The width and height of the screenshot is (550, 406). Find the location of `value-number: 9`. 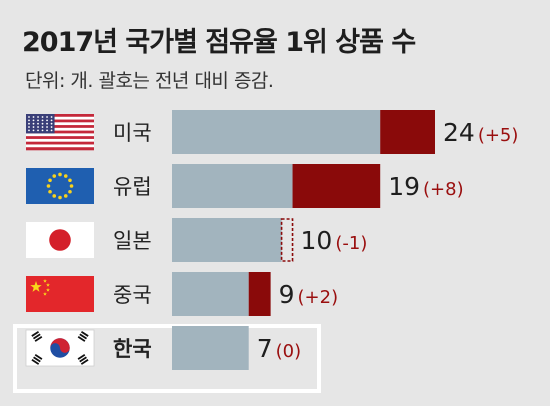

value-number: 9 is located at coordinates (287, 294).